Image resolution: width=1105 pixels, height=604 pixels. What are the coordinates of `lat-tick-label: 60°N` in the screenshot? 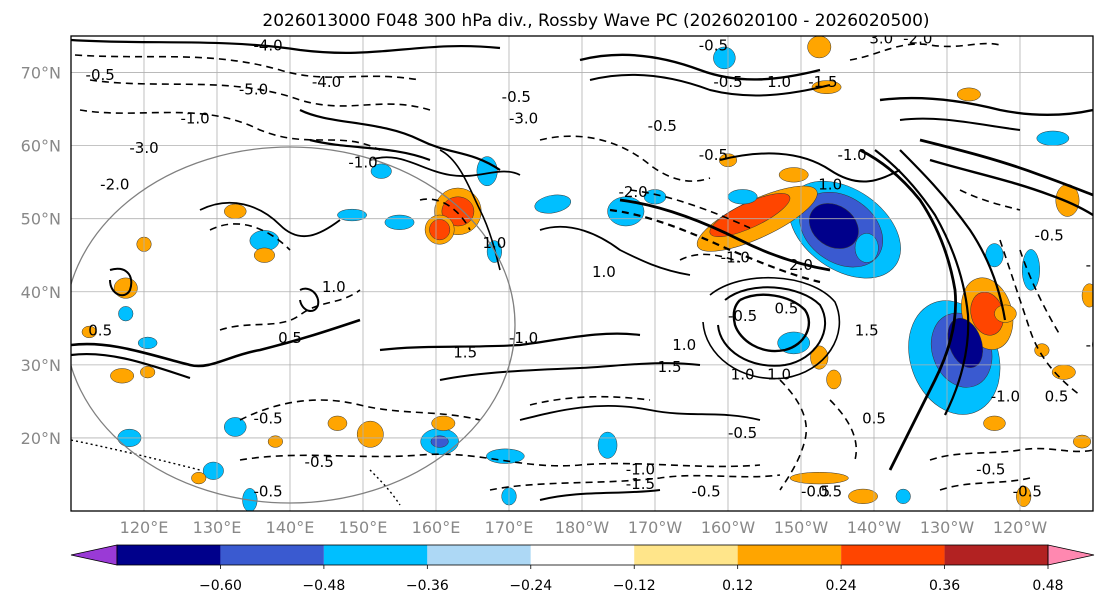 It's located at (41, 146).